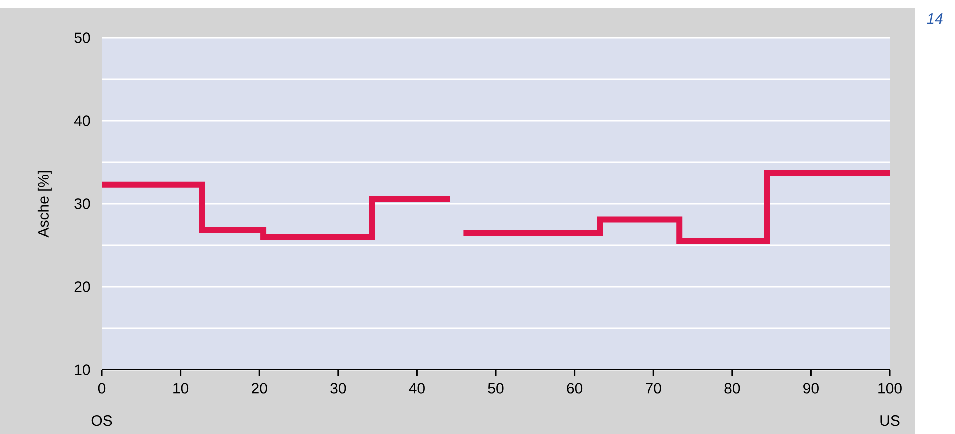 This screenshot has width=955, height=434. What do you see at coordinates (45, 204) in the screenshot?
I see `y-axis-title: Asche [%]` at bounding box center [45, 204].